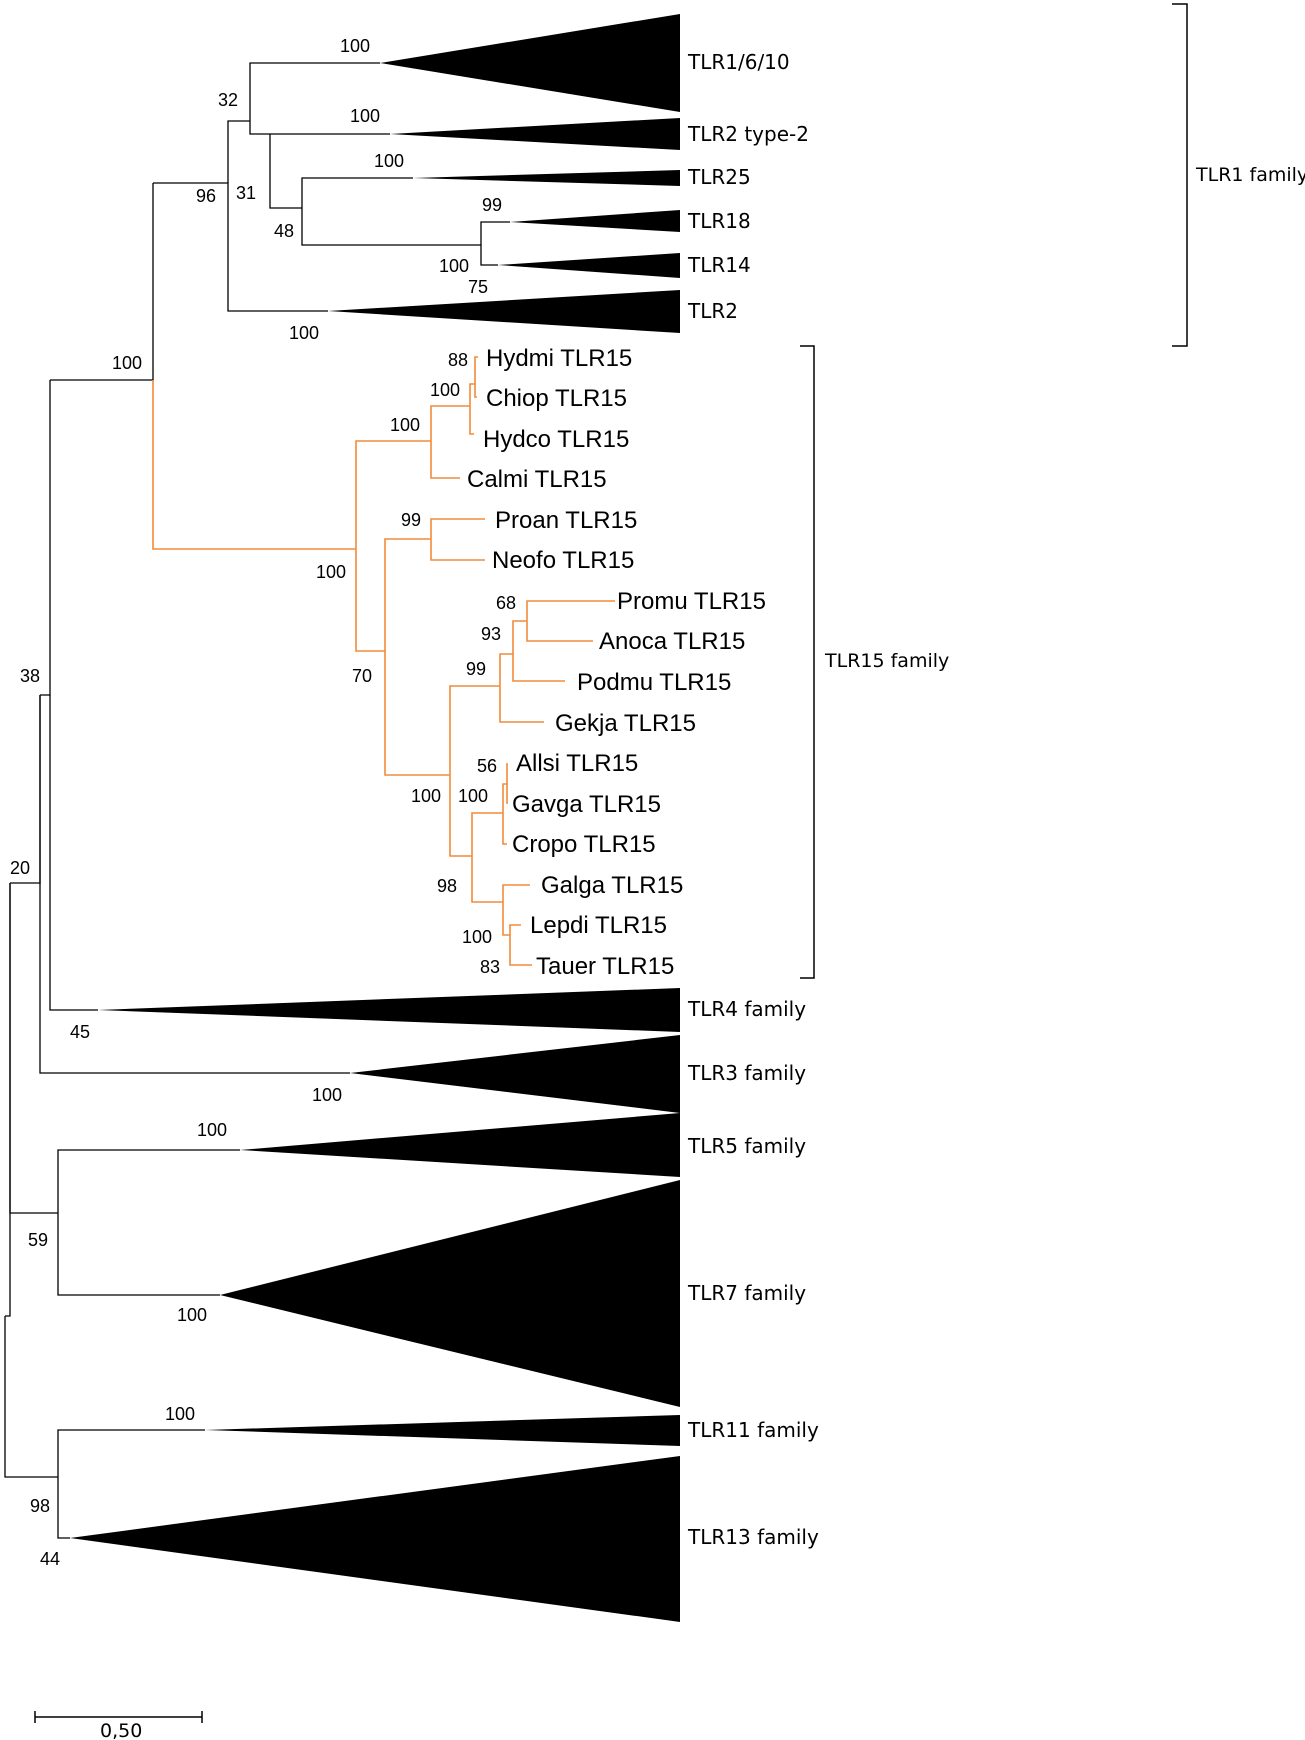 The height and width of the screenshot is (1740, 1305). I want to click on scale-bar: 0,50, so click(118, 1725).